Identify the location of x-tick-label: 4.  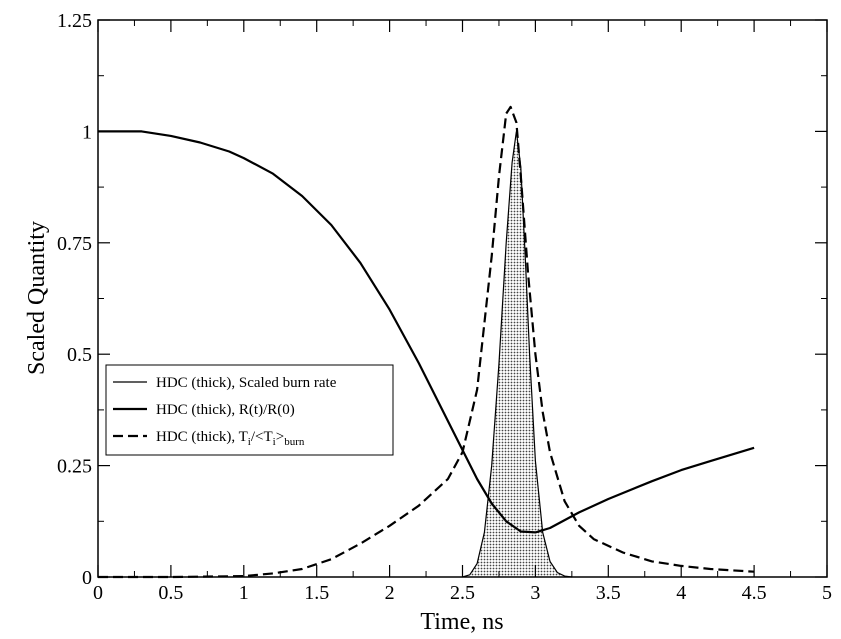
(681, 593).